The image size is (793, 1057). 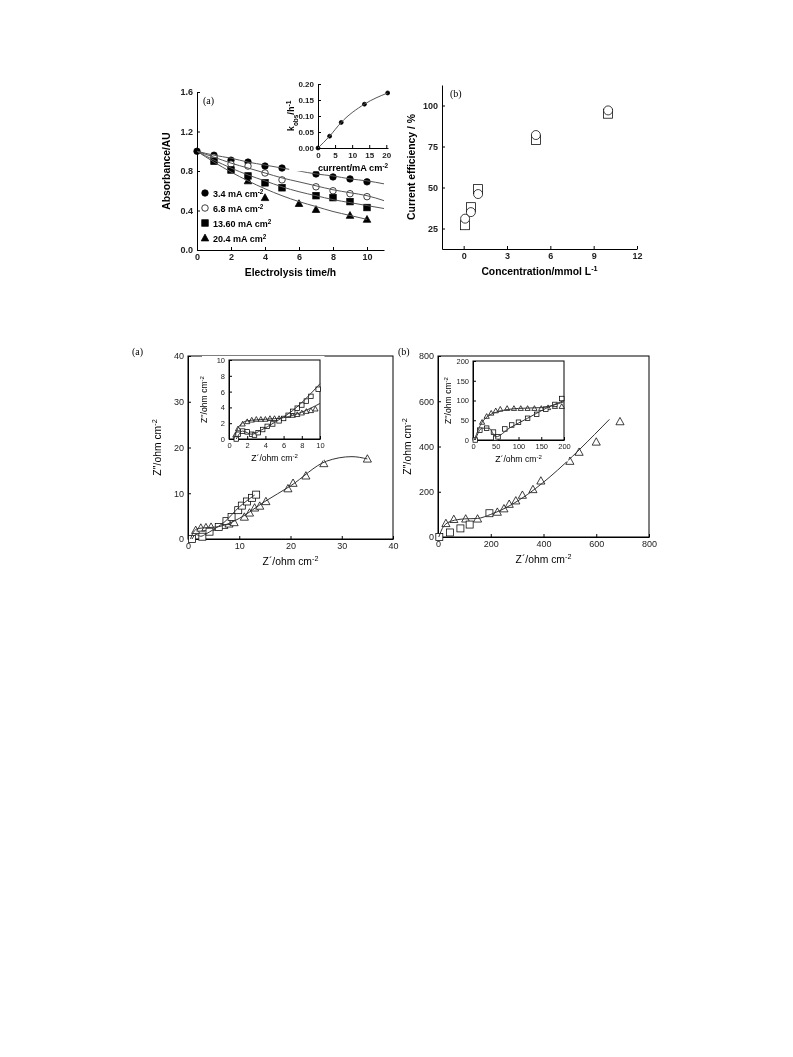 I want to click on y-tick-label: 0.15, so click(x=306, y=101).